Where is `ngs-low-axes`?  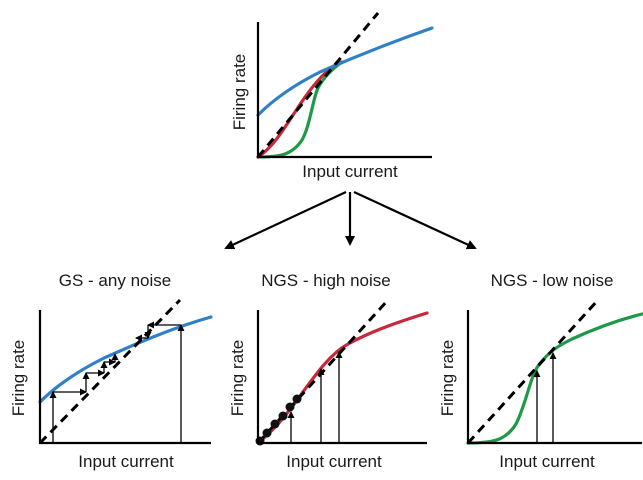
ngs-low-axes is located at coordinates (554, 377).